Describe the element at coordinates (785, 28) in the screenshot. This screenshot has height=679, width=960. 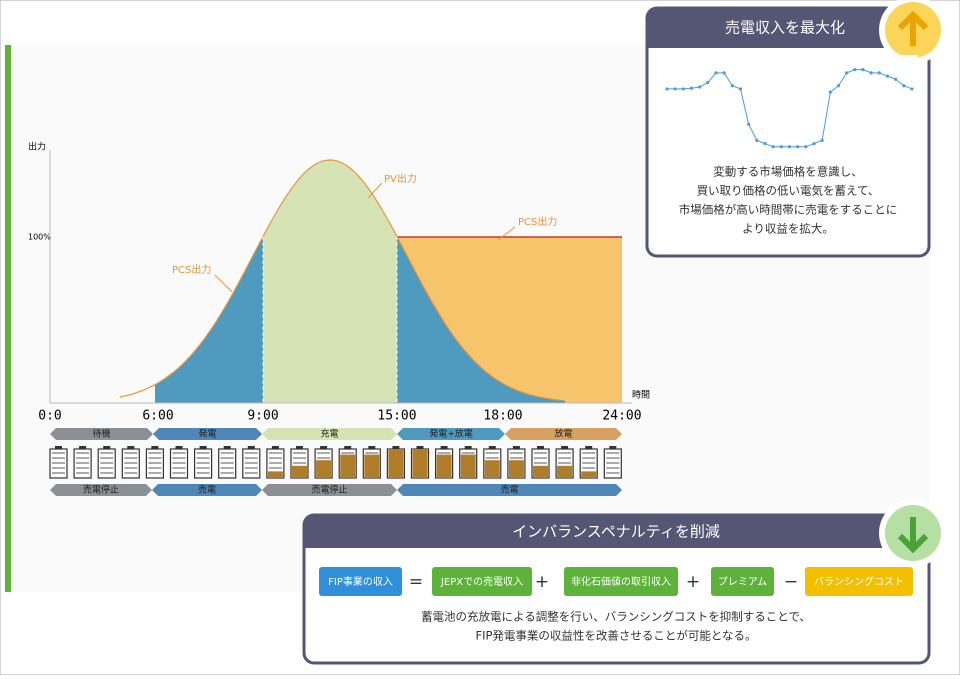
I see `top-card-title: 売電収入を最大化` at that location.